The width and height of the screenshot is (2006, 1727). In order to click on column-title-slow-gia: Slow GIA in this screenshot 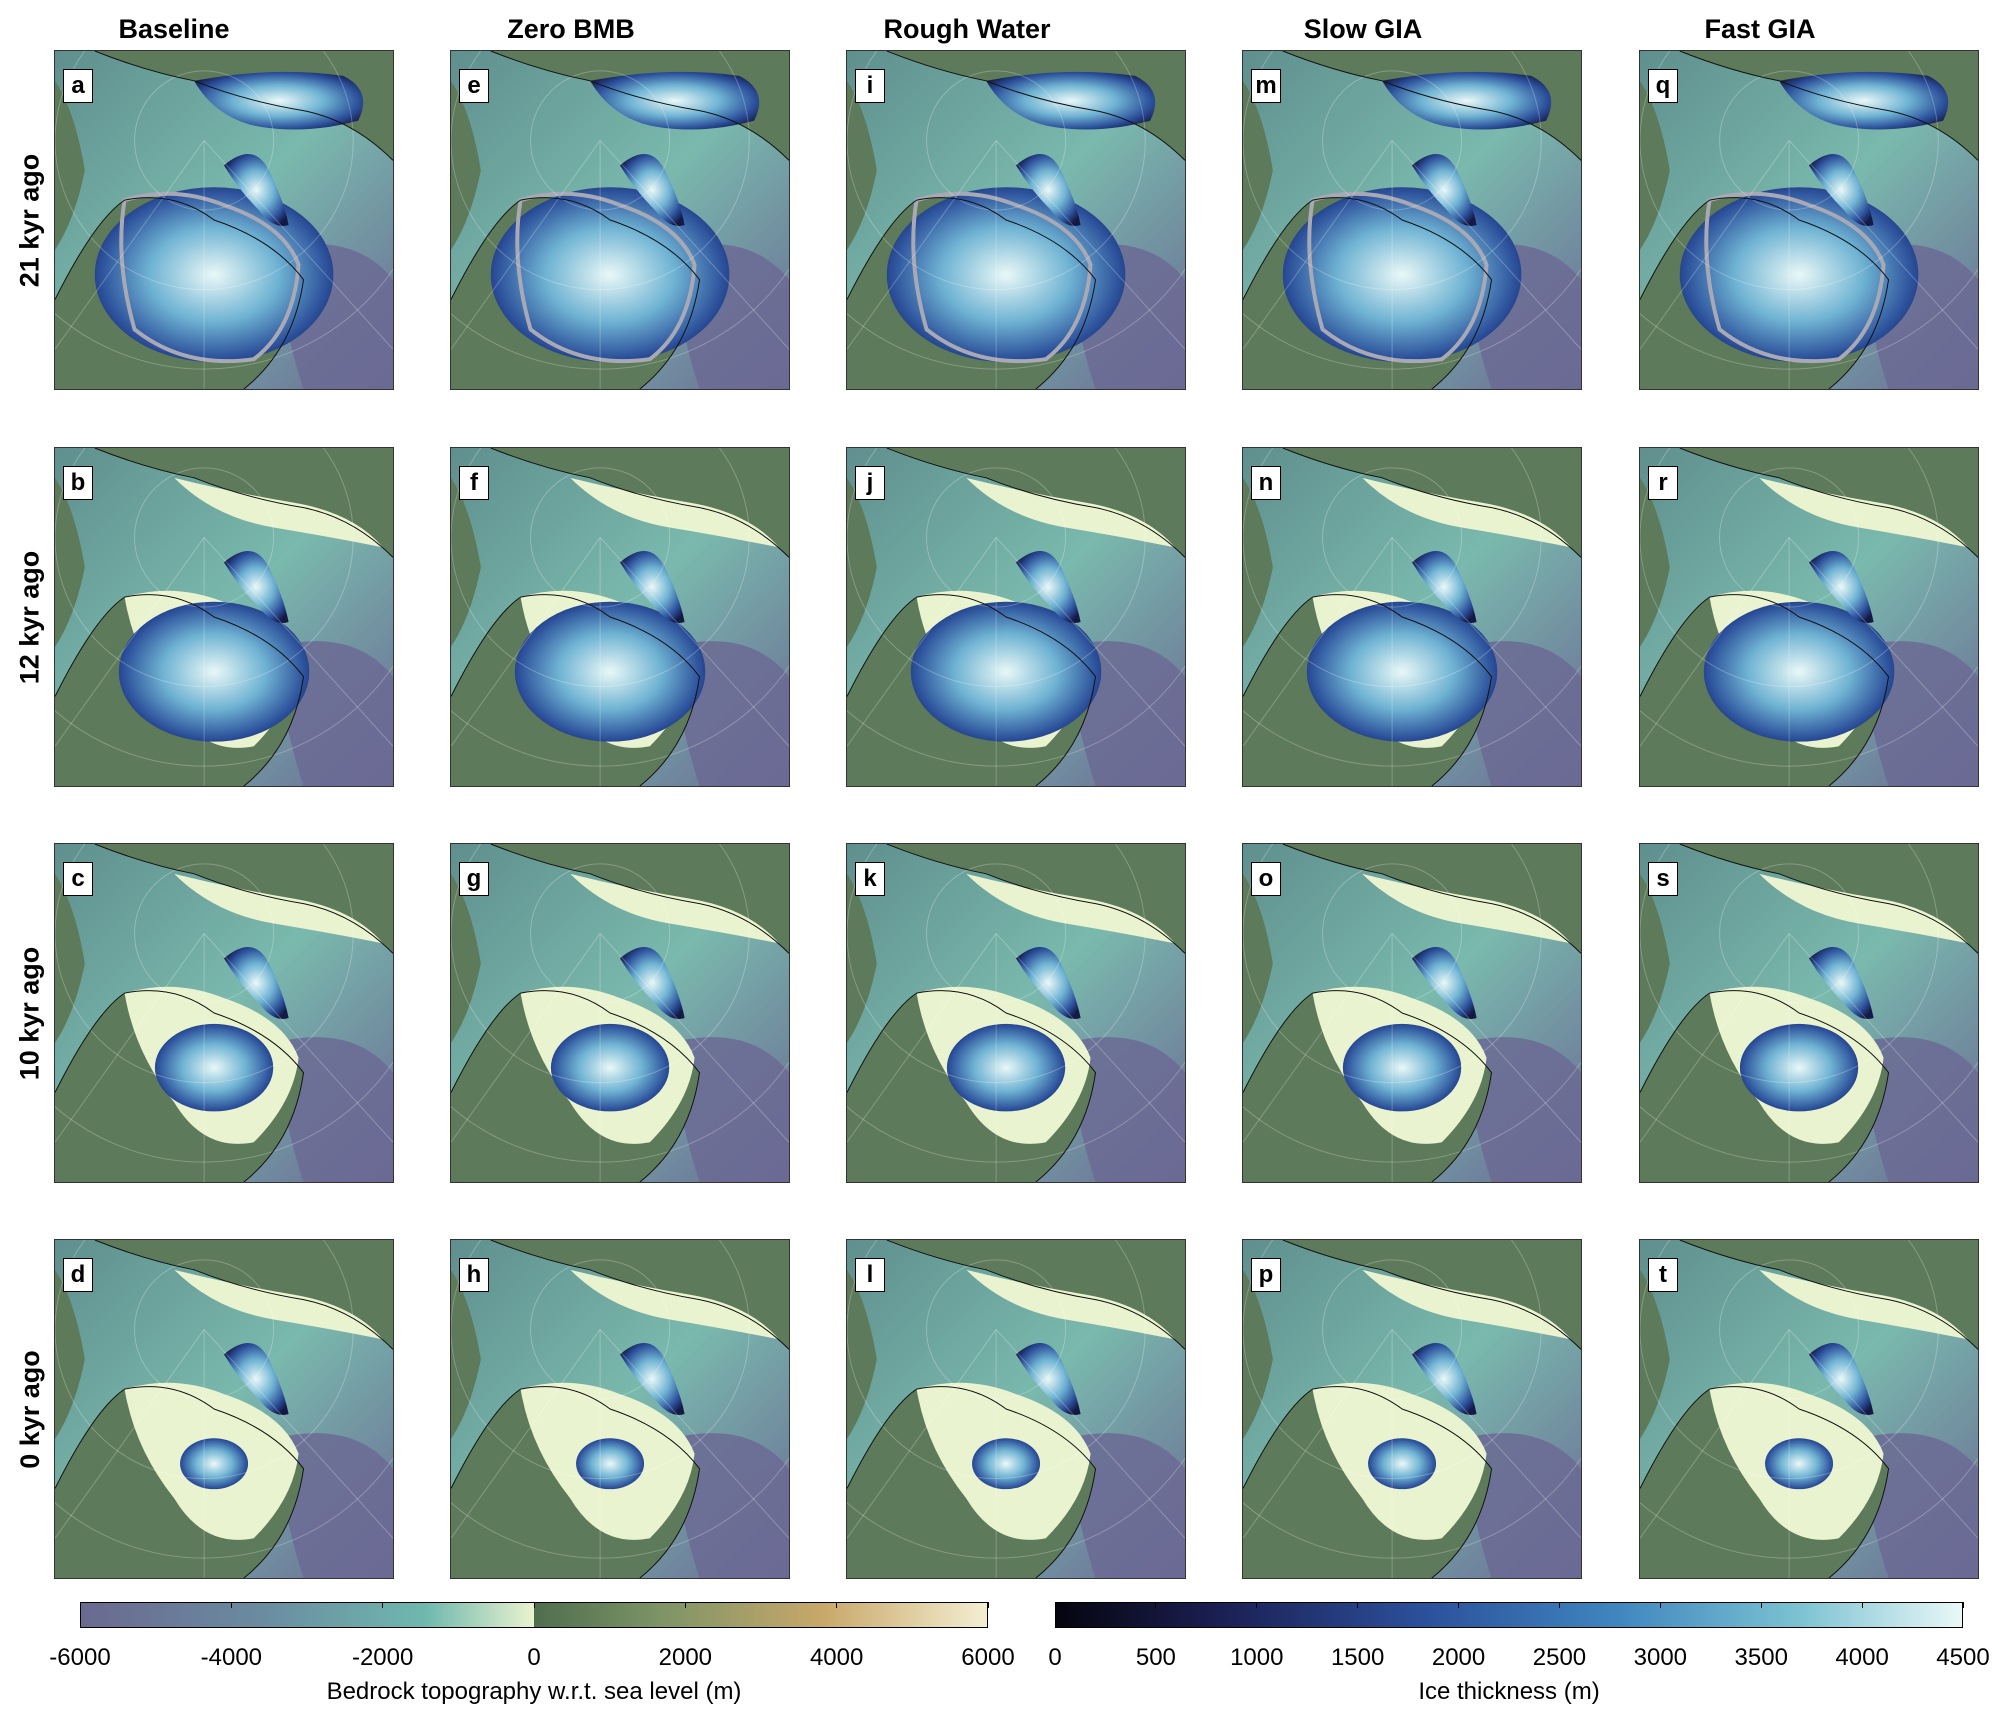, I will do `click(1363, 29)`.